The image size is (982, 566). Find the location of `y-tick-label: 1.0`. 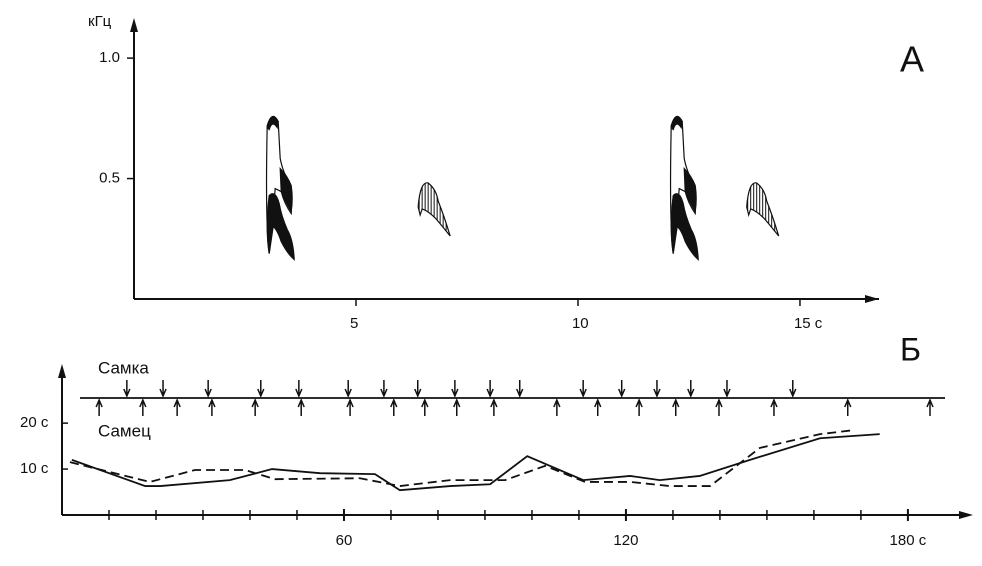

y-tick-label: 1.0 is located at coordinates (109, 57).